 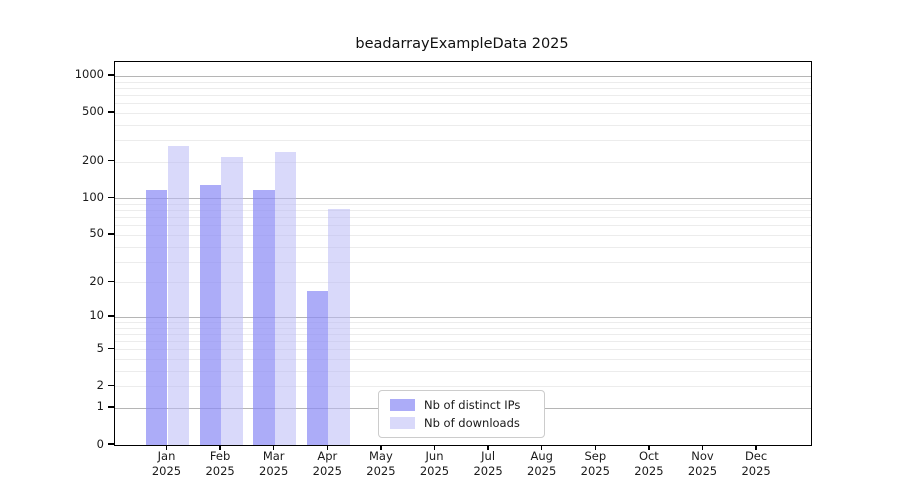 What do you see at coordinates (488, 463) in the screenshot?
I see `x-tick-label: Jul 2025` at bounding box center [488, 463].